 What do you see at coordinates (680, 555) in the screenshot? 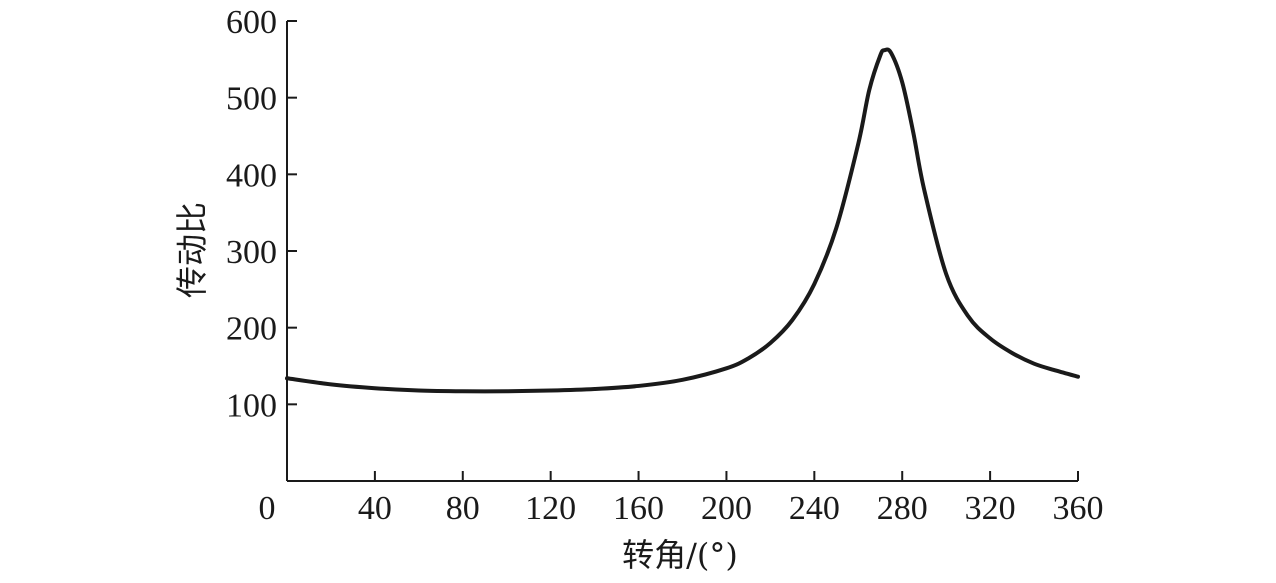
I see `x-axis-title: 转角/(°)` at bounding box center [680, 555].